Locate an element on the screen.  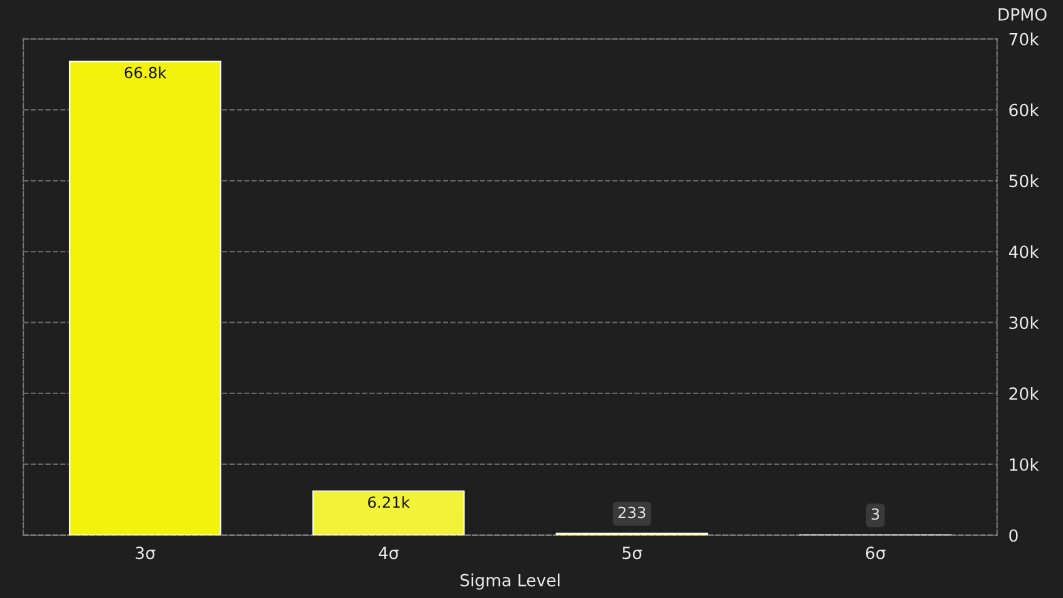
data-label: 6.21k is located at coordinates (389, 502).